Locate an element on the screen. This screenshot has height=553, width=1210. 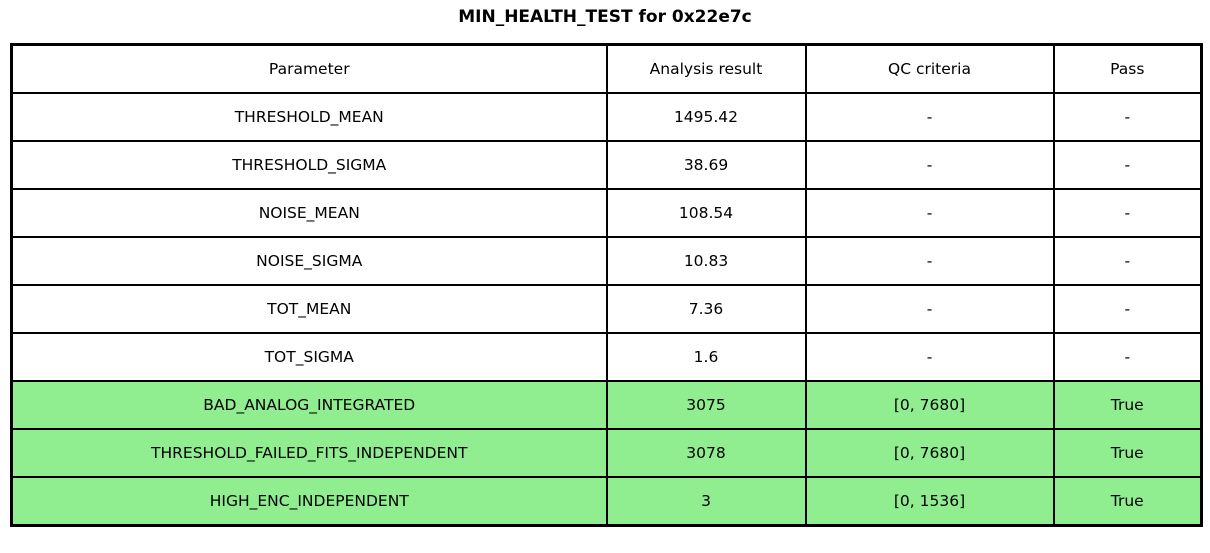
cell-parameter: THRESHOLD_FAILED_FITS_INDEPENDENT is located at coordinates (309, 453).